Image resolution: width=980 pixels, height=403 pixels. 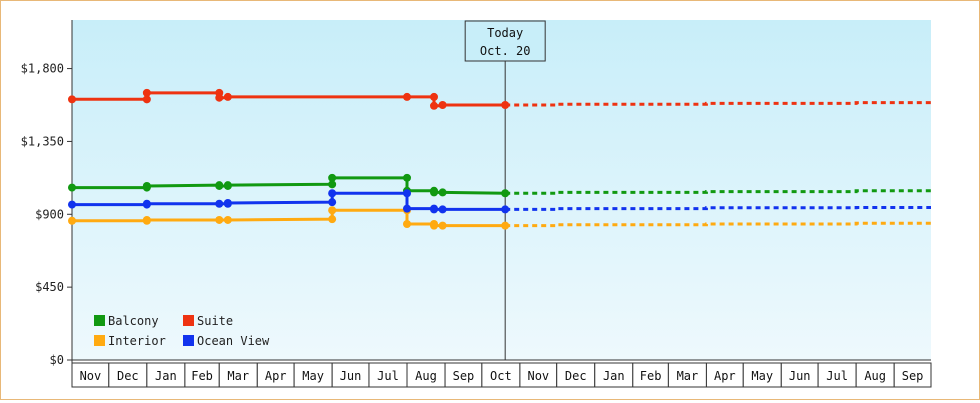 I want to click on y-tick-label: $1,800, so click(x=42, y=69).